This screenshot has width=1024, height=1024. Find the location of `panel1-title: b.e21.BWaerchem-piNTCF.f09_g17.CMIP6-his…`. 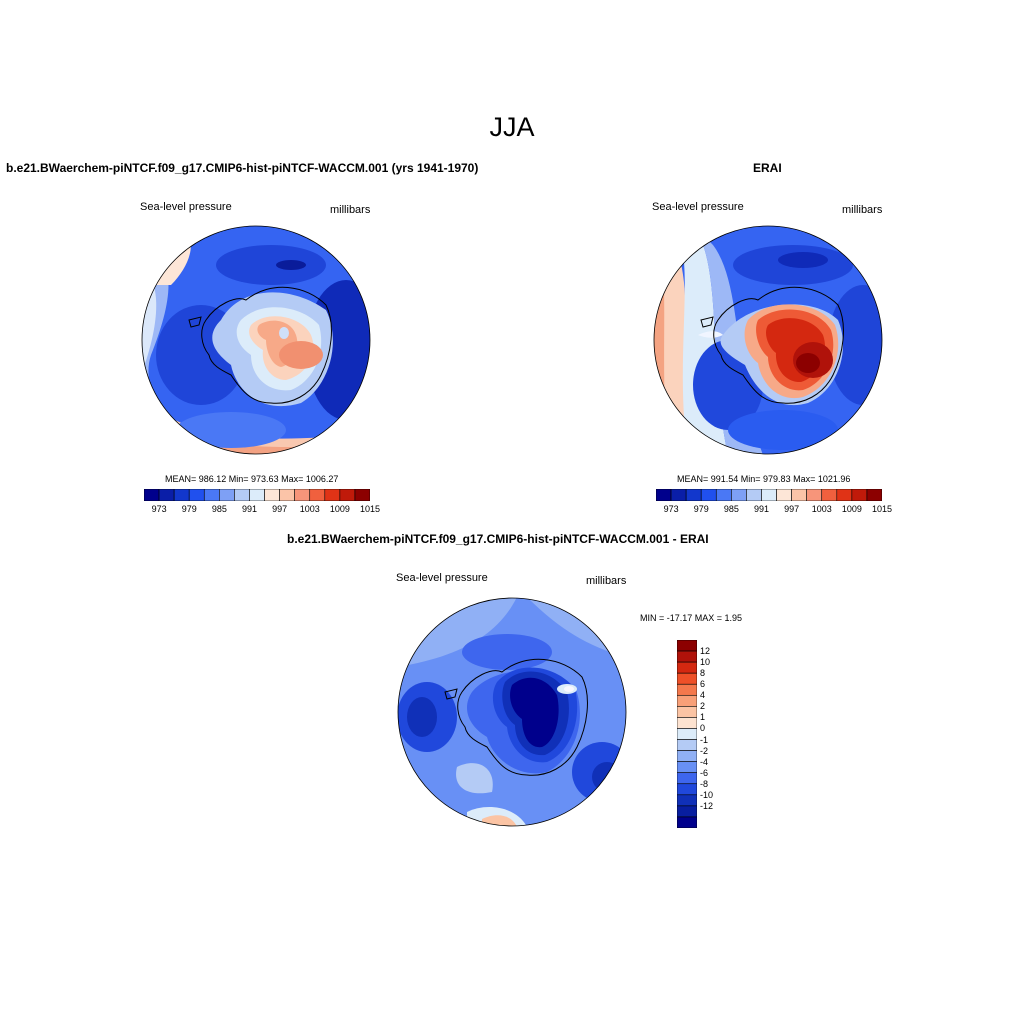

panel1-title: b.e21.BWaerchem-piNTCF.f09_g17.CMIP6-his… is located at coordinates (242, 168).